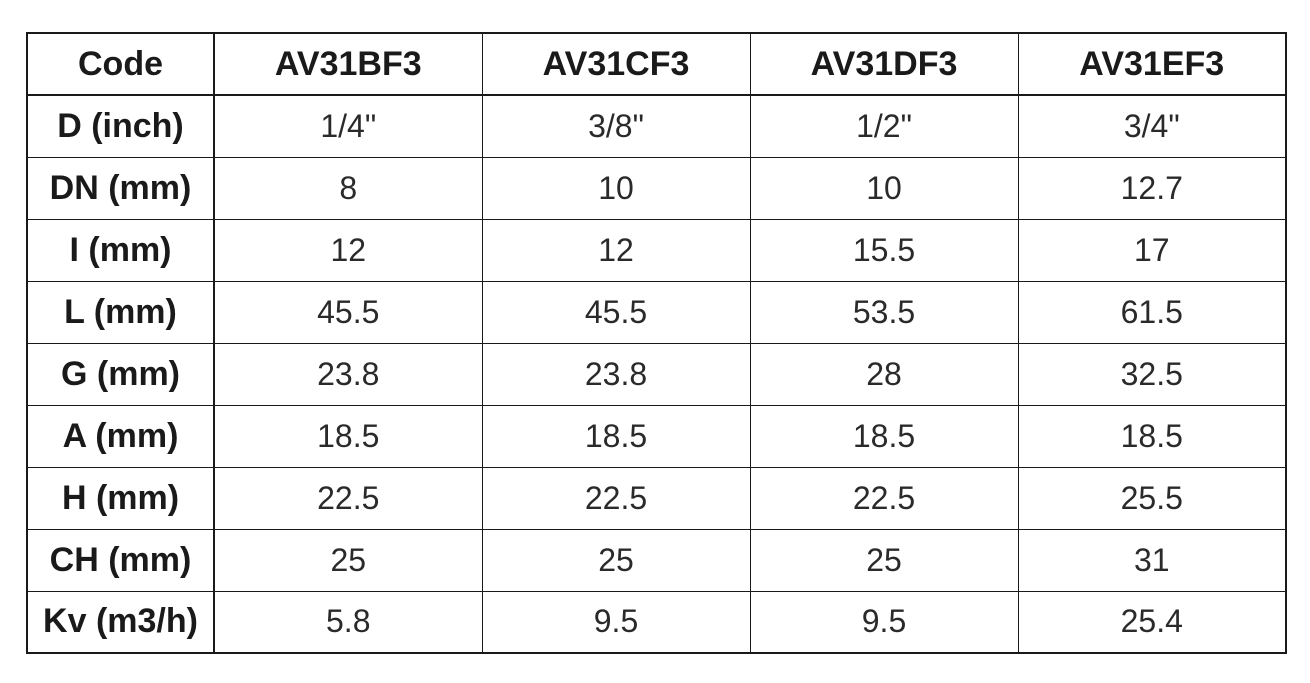 Image resolution: width=1310 pixels, height=683 pixels. What do you see at coordinates (884, 126) in the screenshot?
I see `table-cell: 1/2"` at bounding box center [884, 126].